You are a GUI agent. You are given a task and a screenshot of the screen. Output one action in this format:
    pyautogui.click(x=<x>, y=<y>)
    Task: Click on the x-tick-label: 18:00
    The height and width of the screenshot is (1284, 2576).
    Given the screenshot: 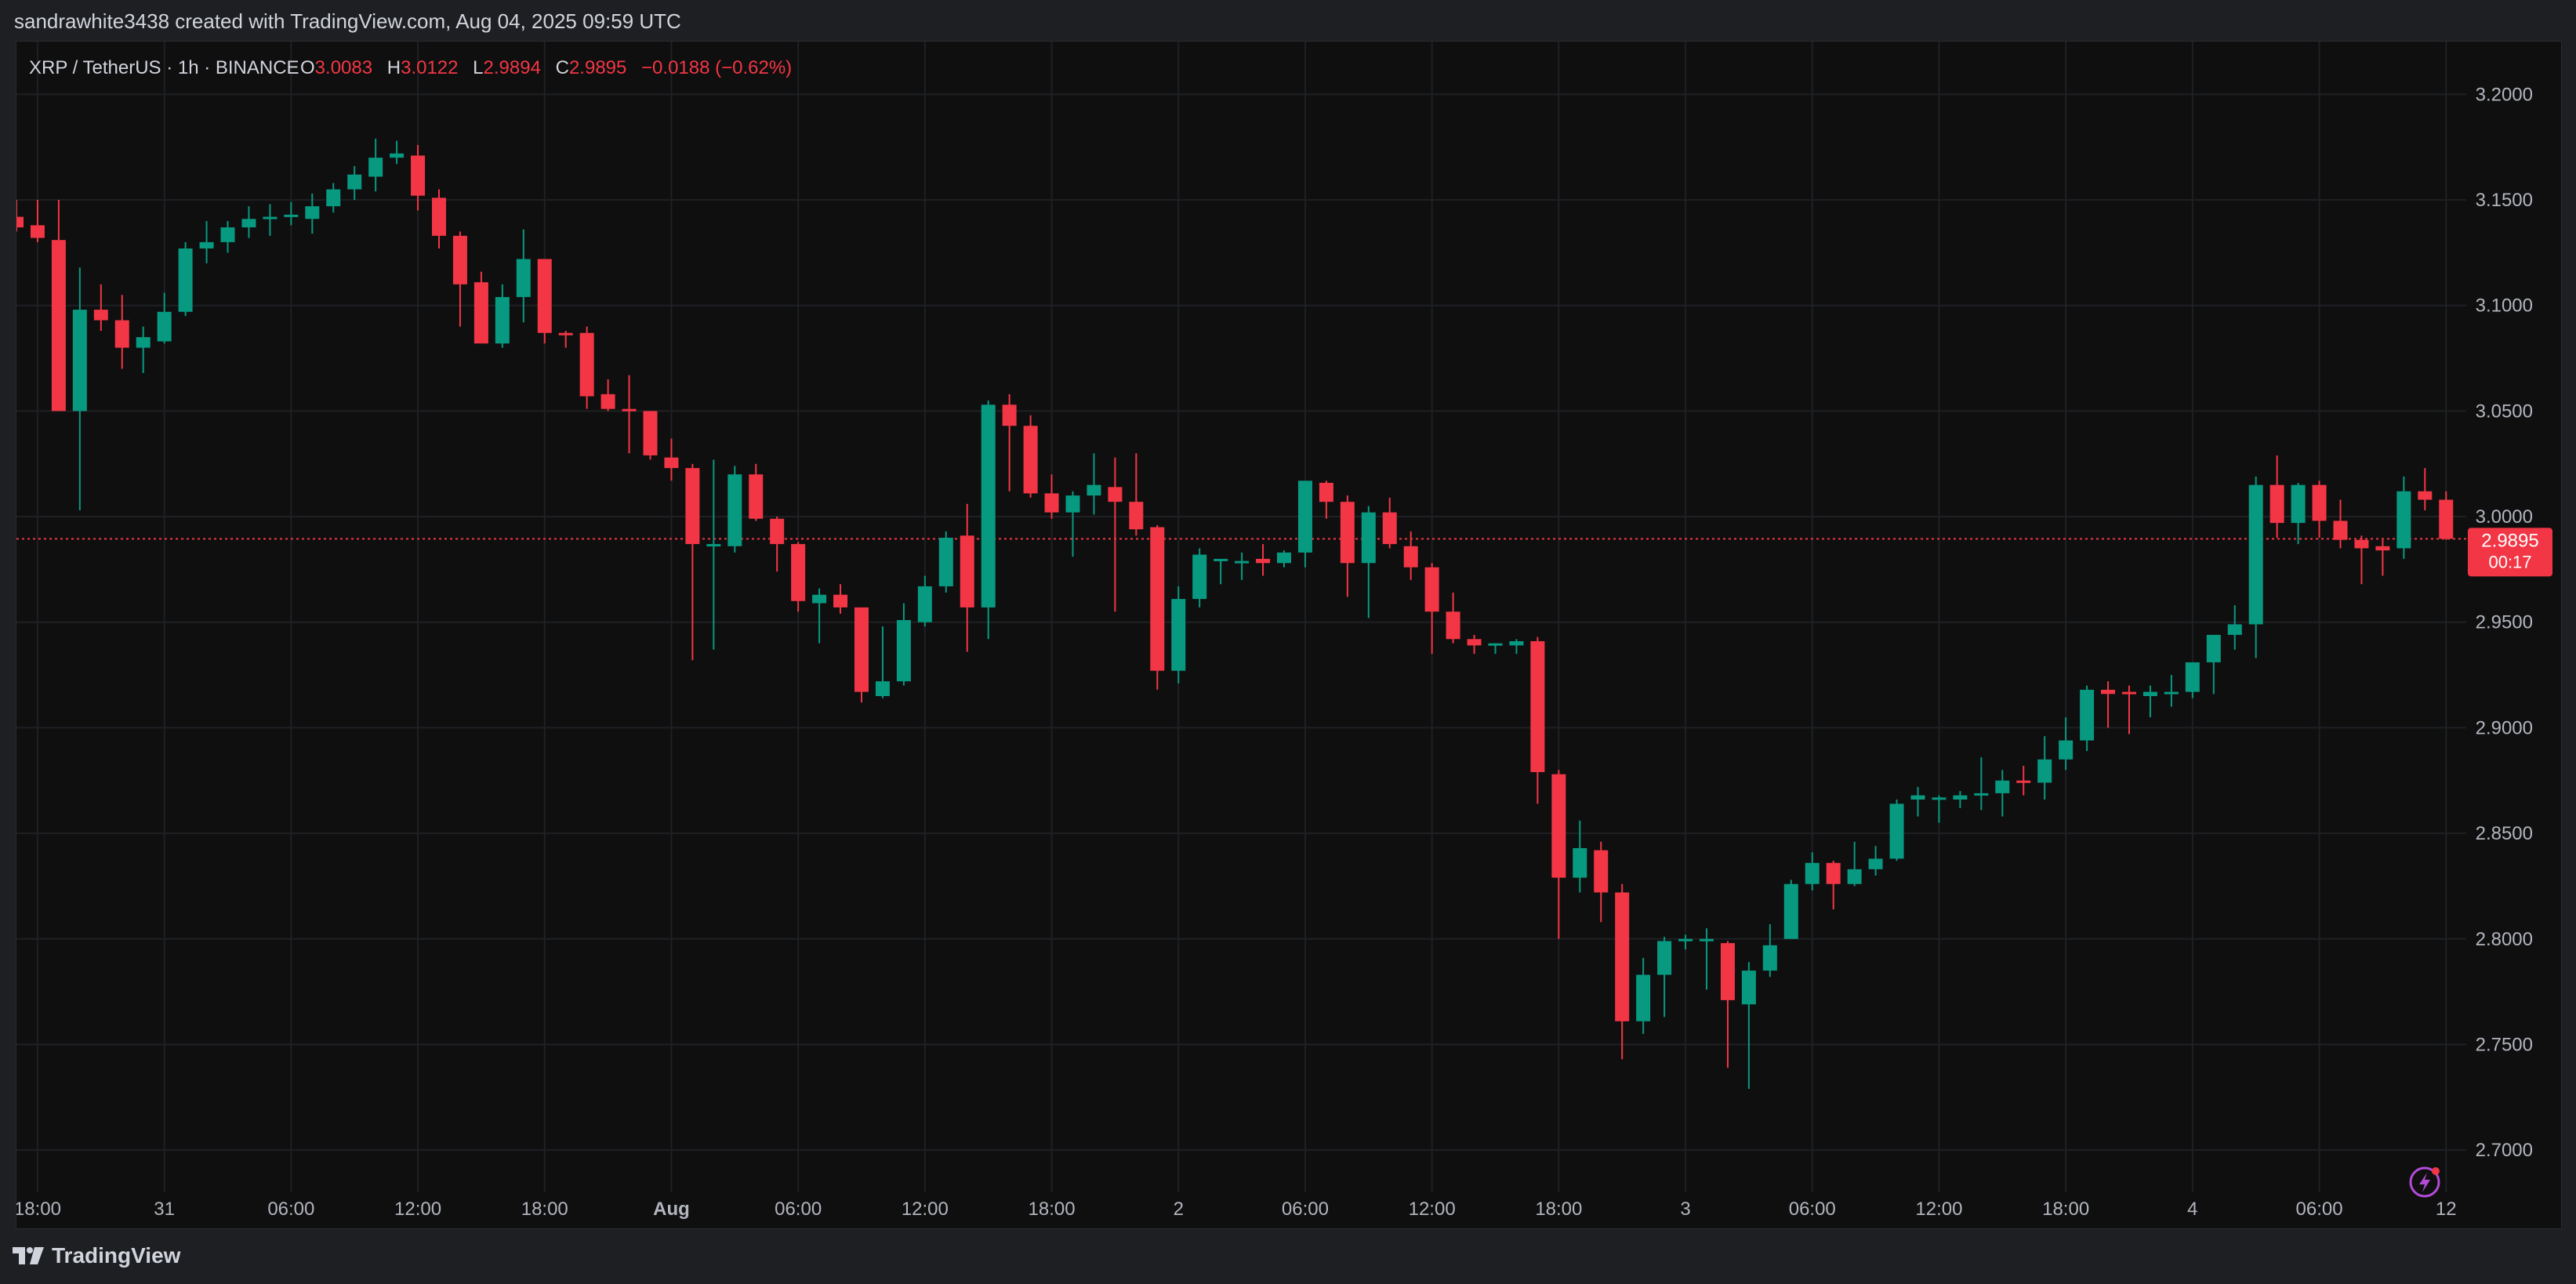 What is the action you would take?
    pyautogui.click(x=545, y=1209)
    